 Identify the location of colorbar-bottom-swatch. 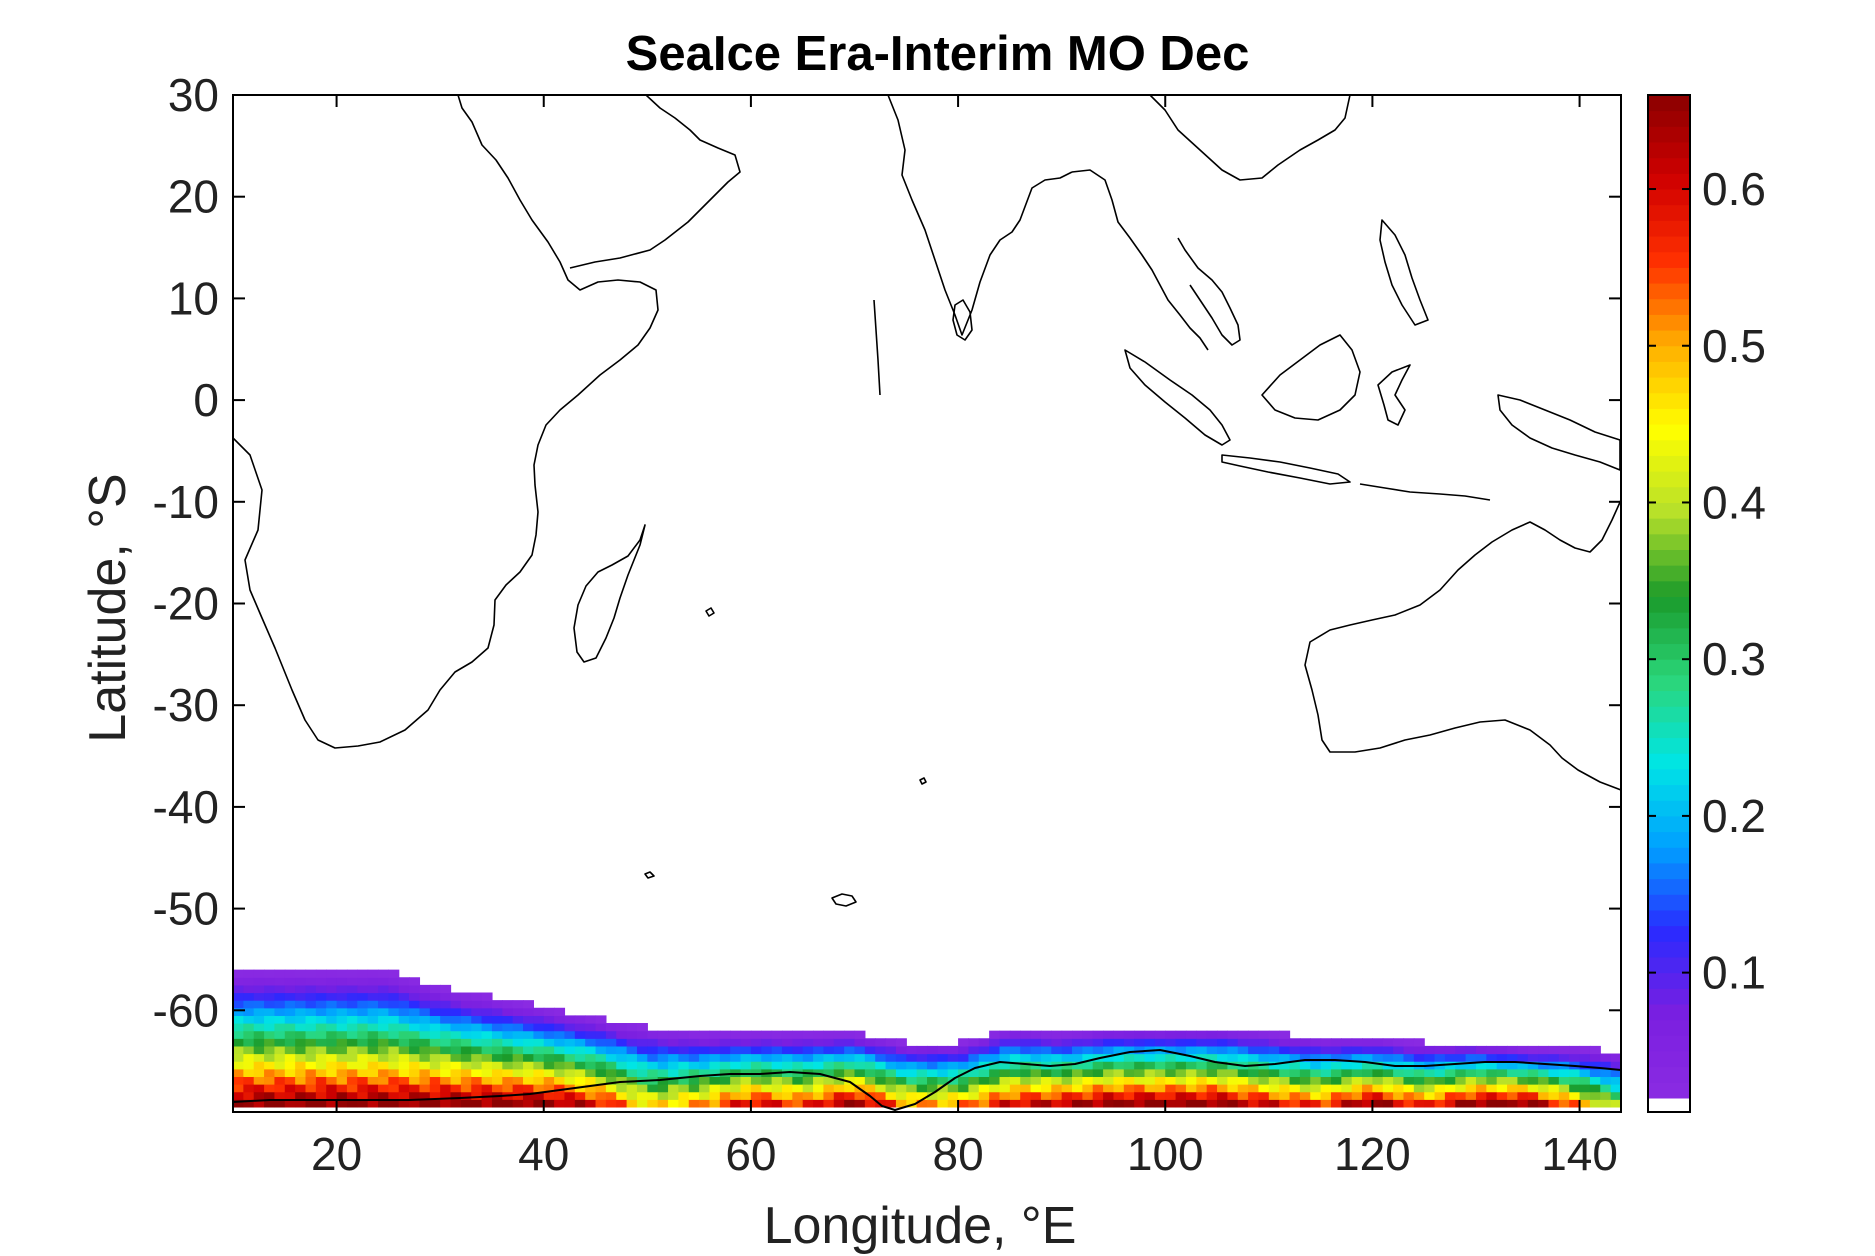
(1669, 1105).